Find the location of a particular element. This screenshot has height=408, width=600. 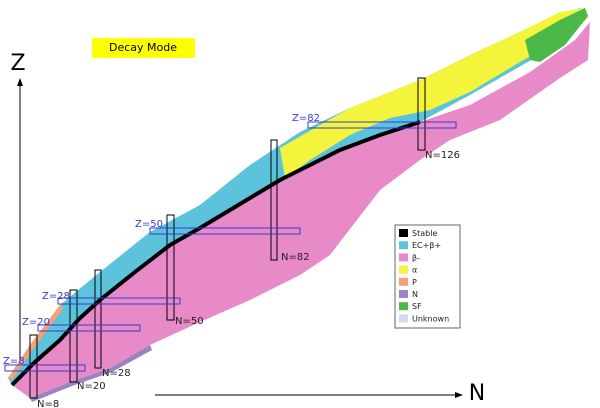

z-magic-label: Z=82 is located at coordinates (306, 118).